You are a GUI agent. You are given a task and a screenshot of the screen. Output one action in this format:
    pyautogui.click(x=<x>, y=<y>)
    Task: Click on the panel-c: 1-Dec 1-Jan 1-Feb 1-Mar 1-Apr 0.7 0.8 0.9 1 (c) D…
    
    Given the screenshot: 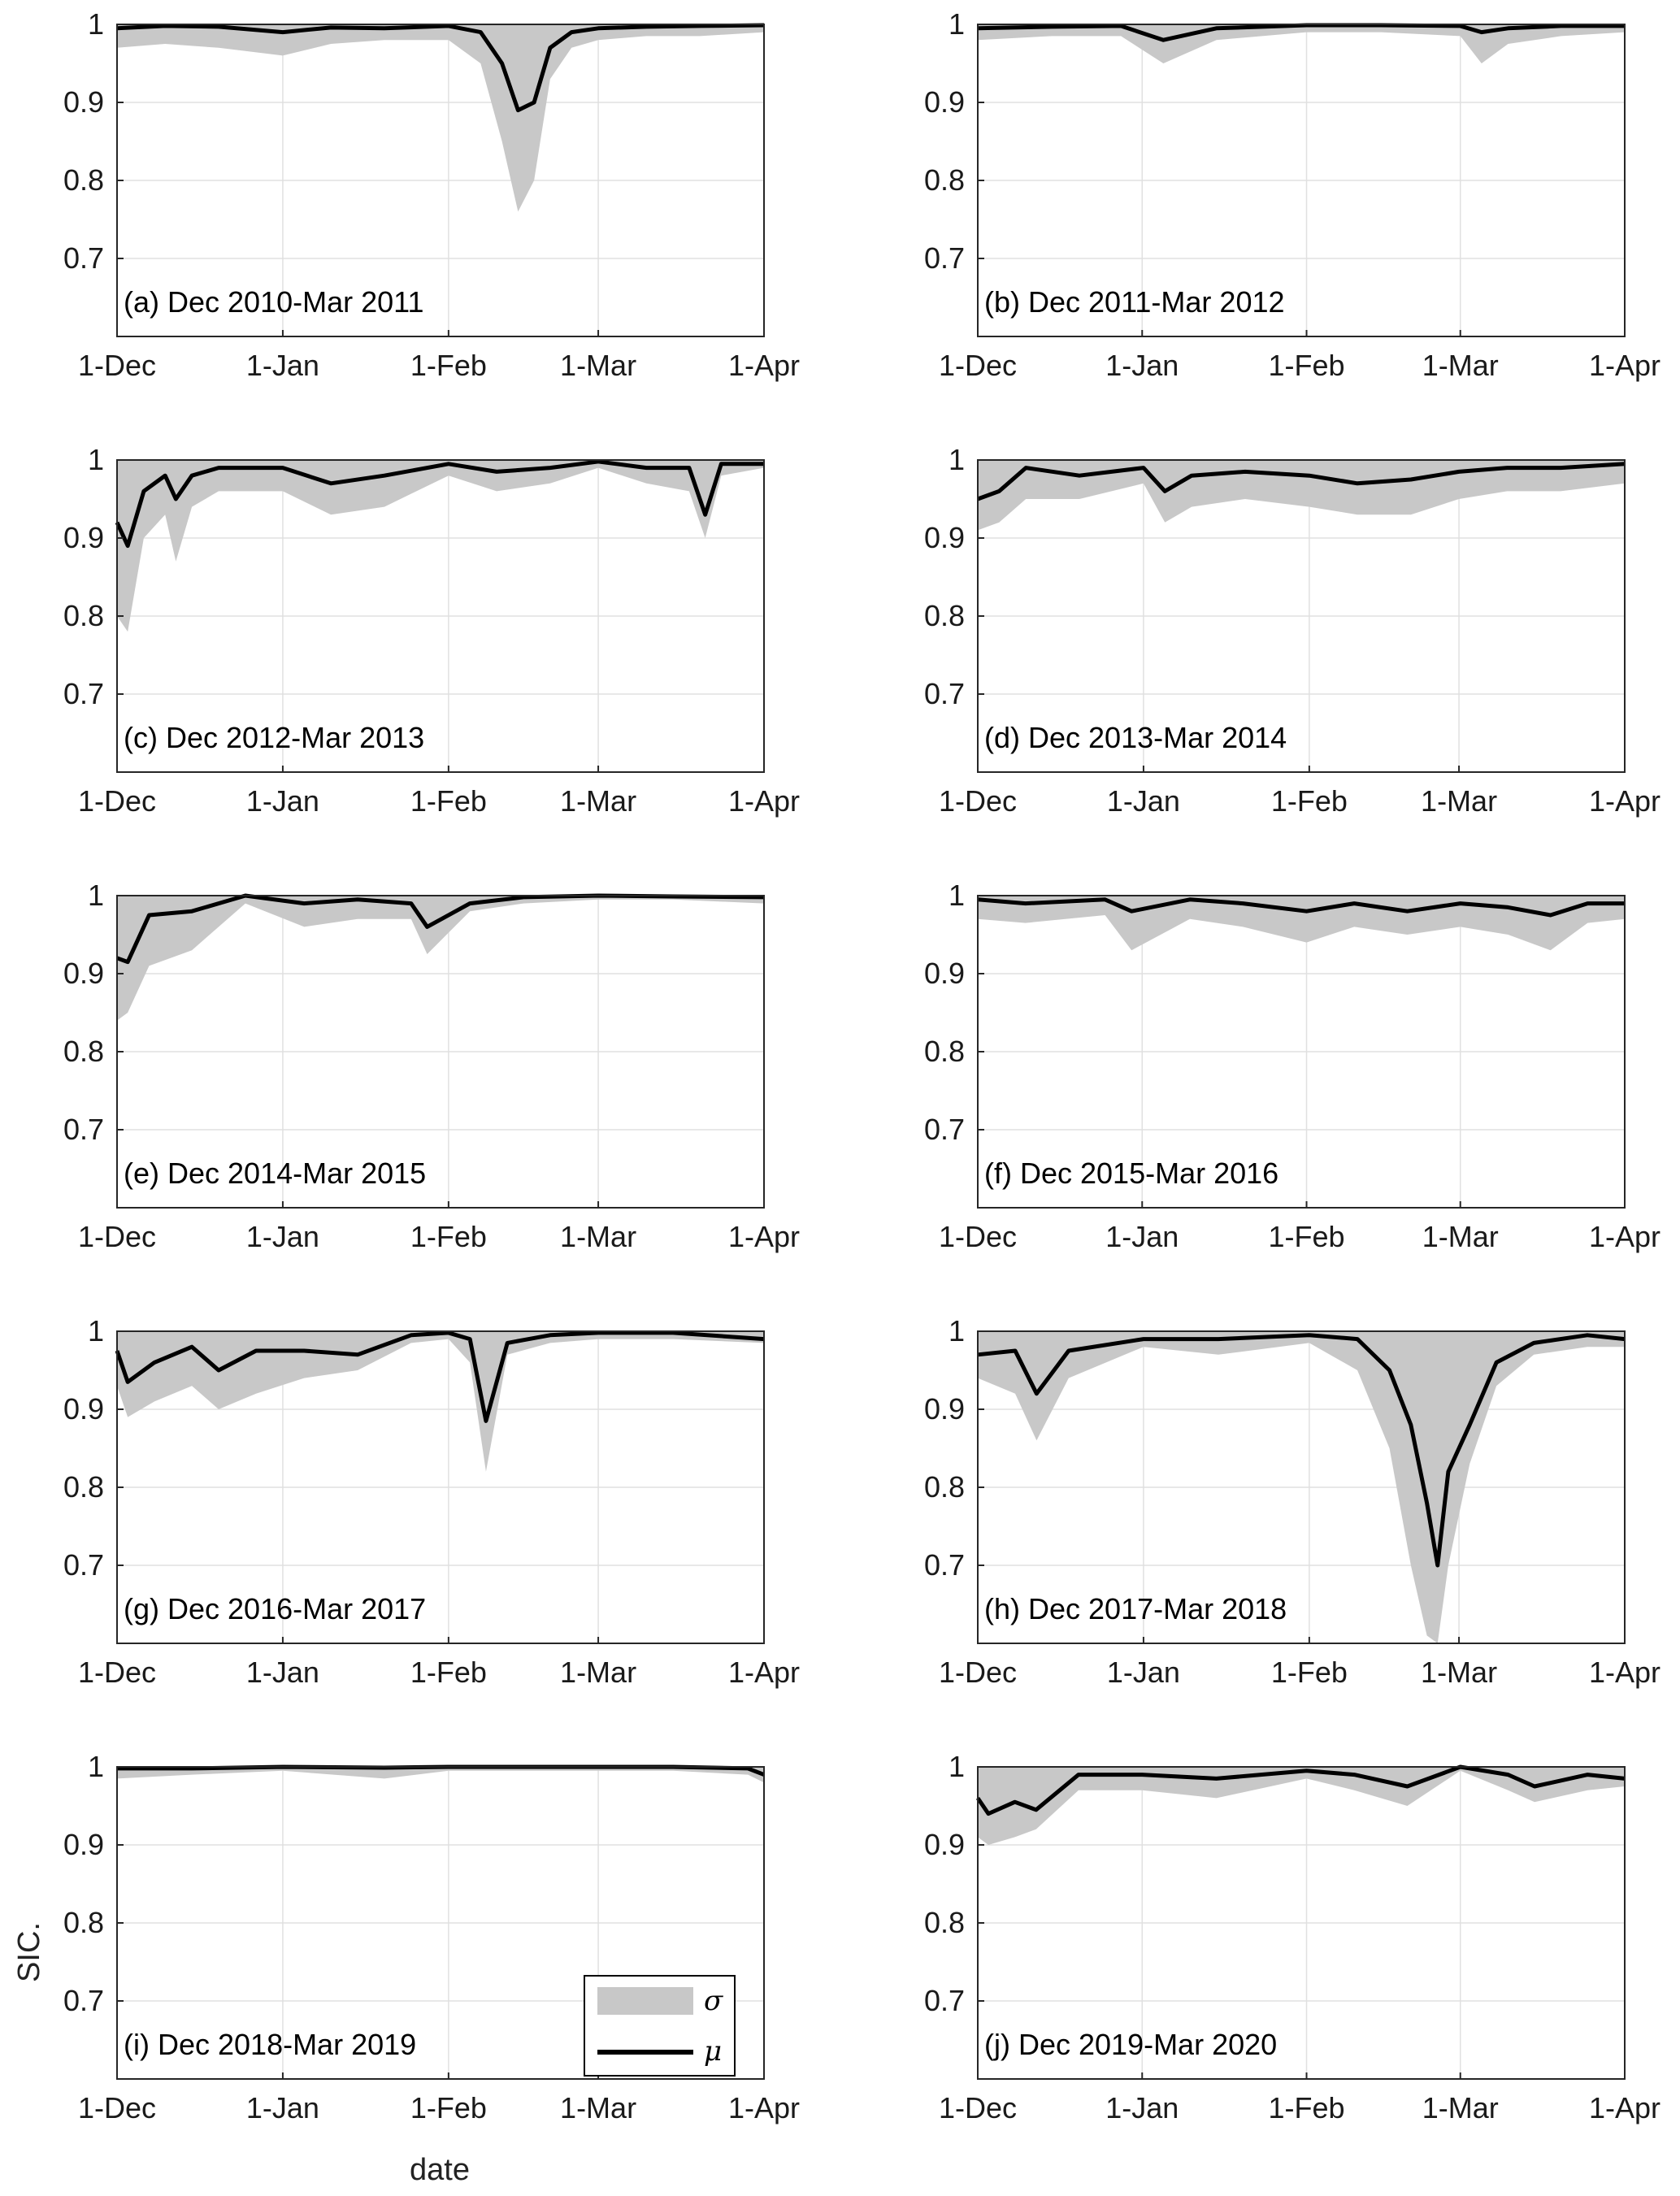 What is the action you would take?
    pyautogui.click(x=431, y=630)
    